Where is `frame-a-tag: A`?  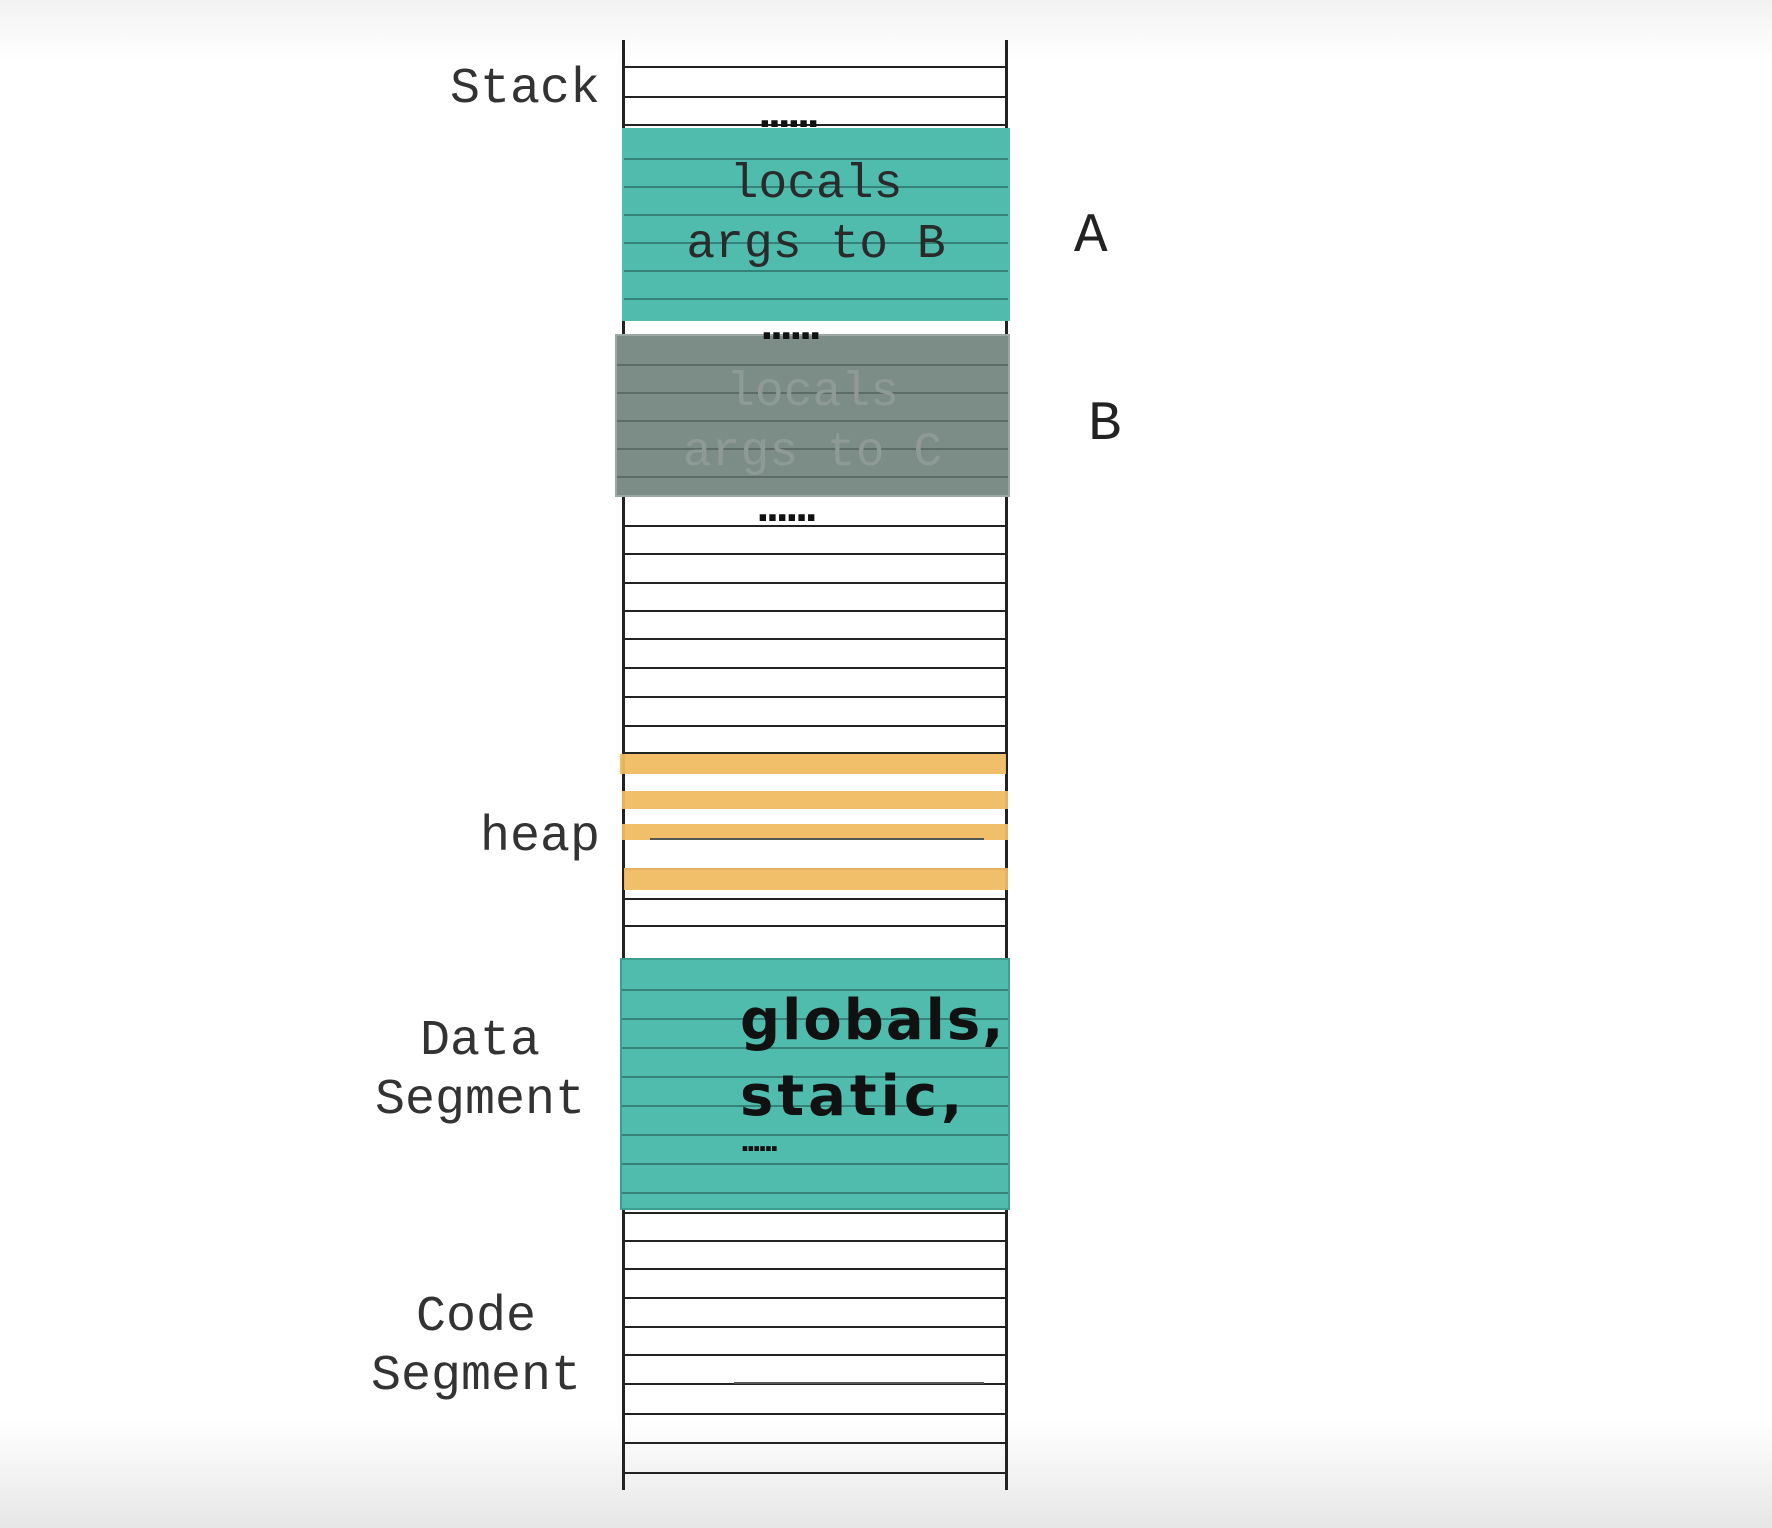
frame-a-tag: A is located at coordinates (1091, 236).